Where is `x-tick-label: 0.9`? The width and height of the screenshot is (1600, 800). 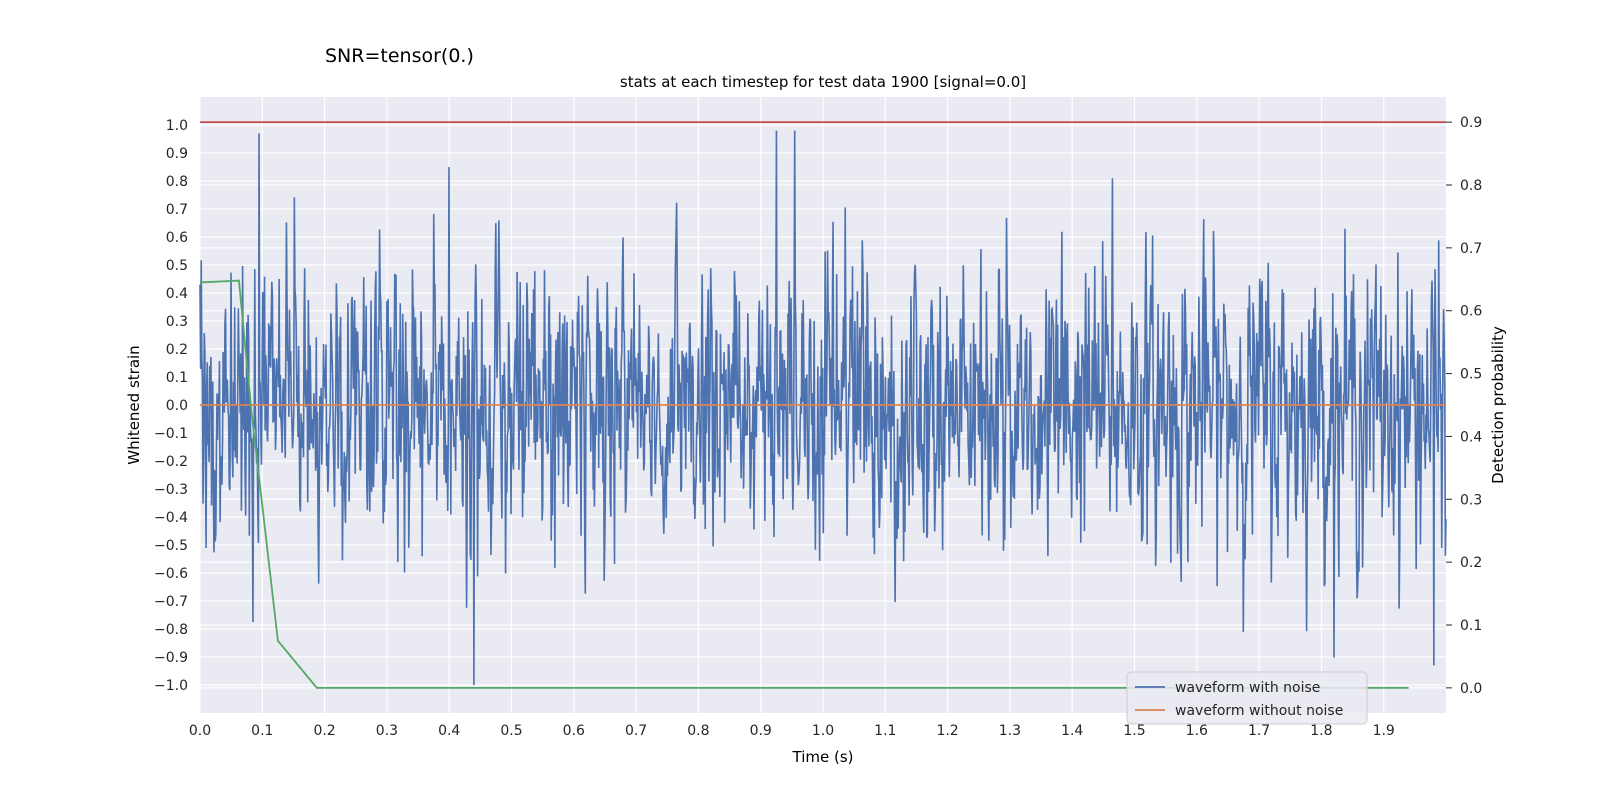
x-tick-label: 0.9 is located at coordinates (761, 731).